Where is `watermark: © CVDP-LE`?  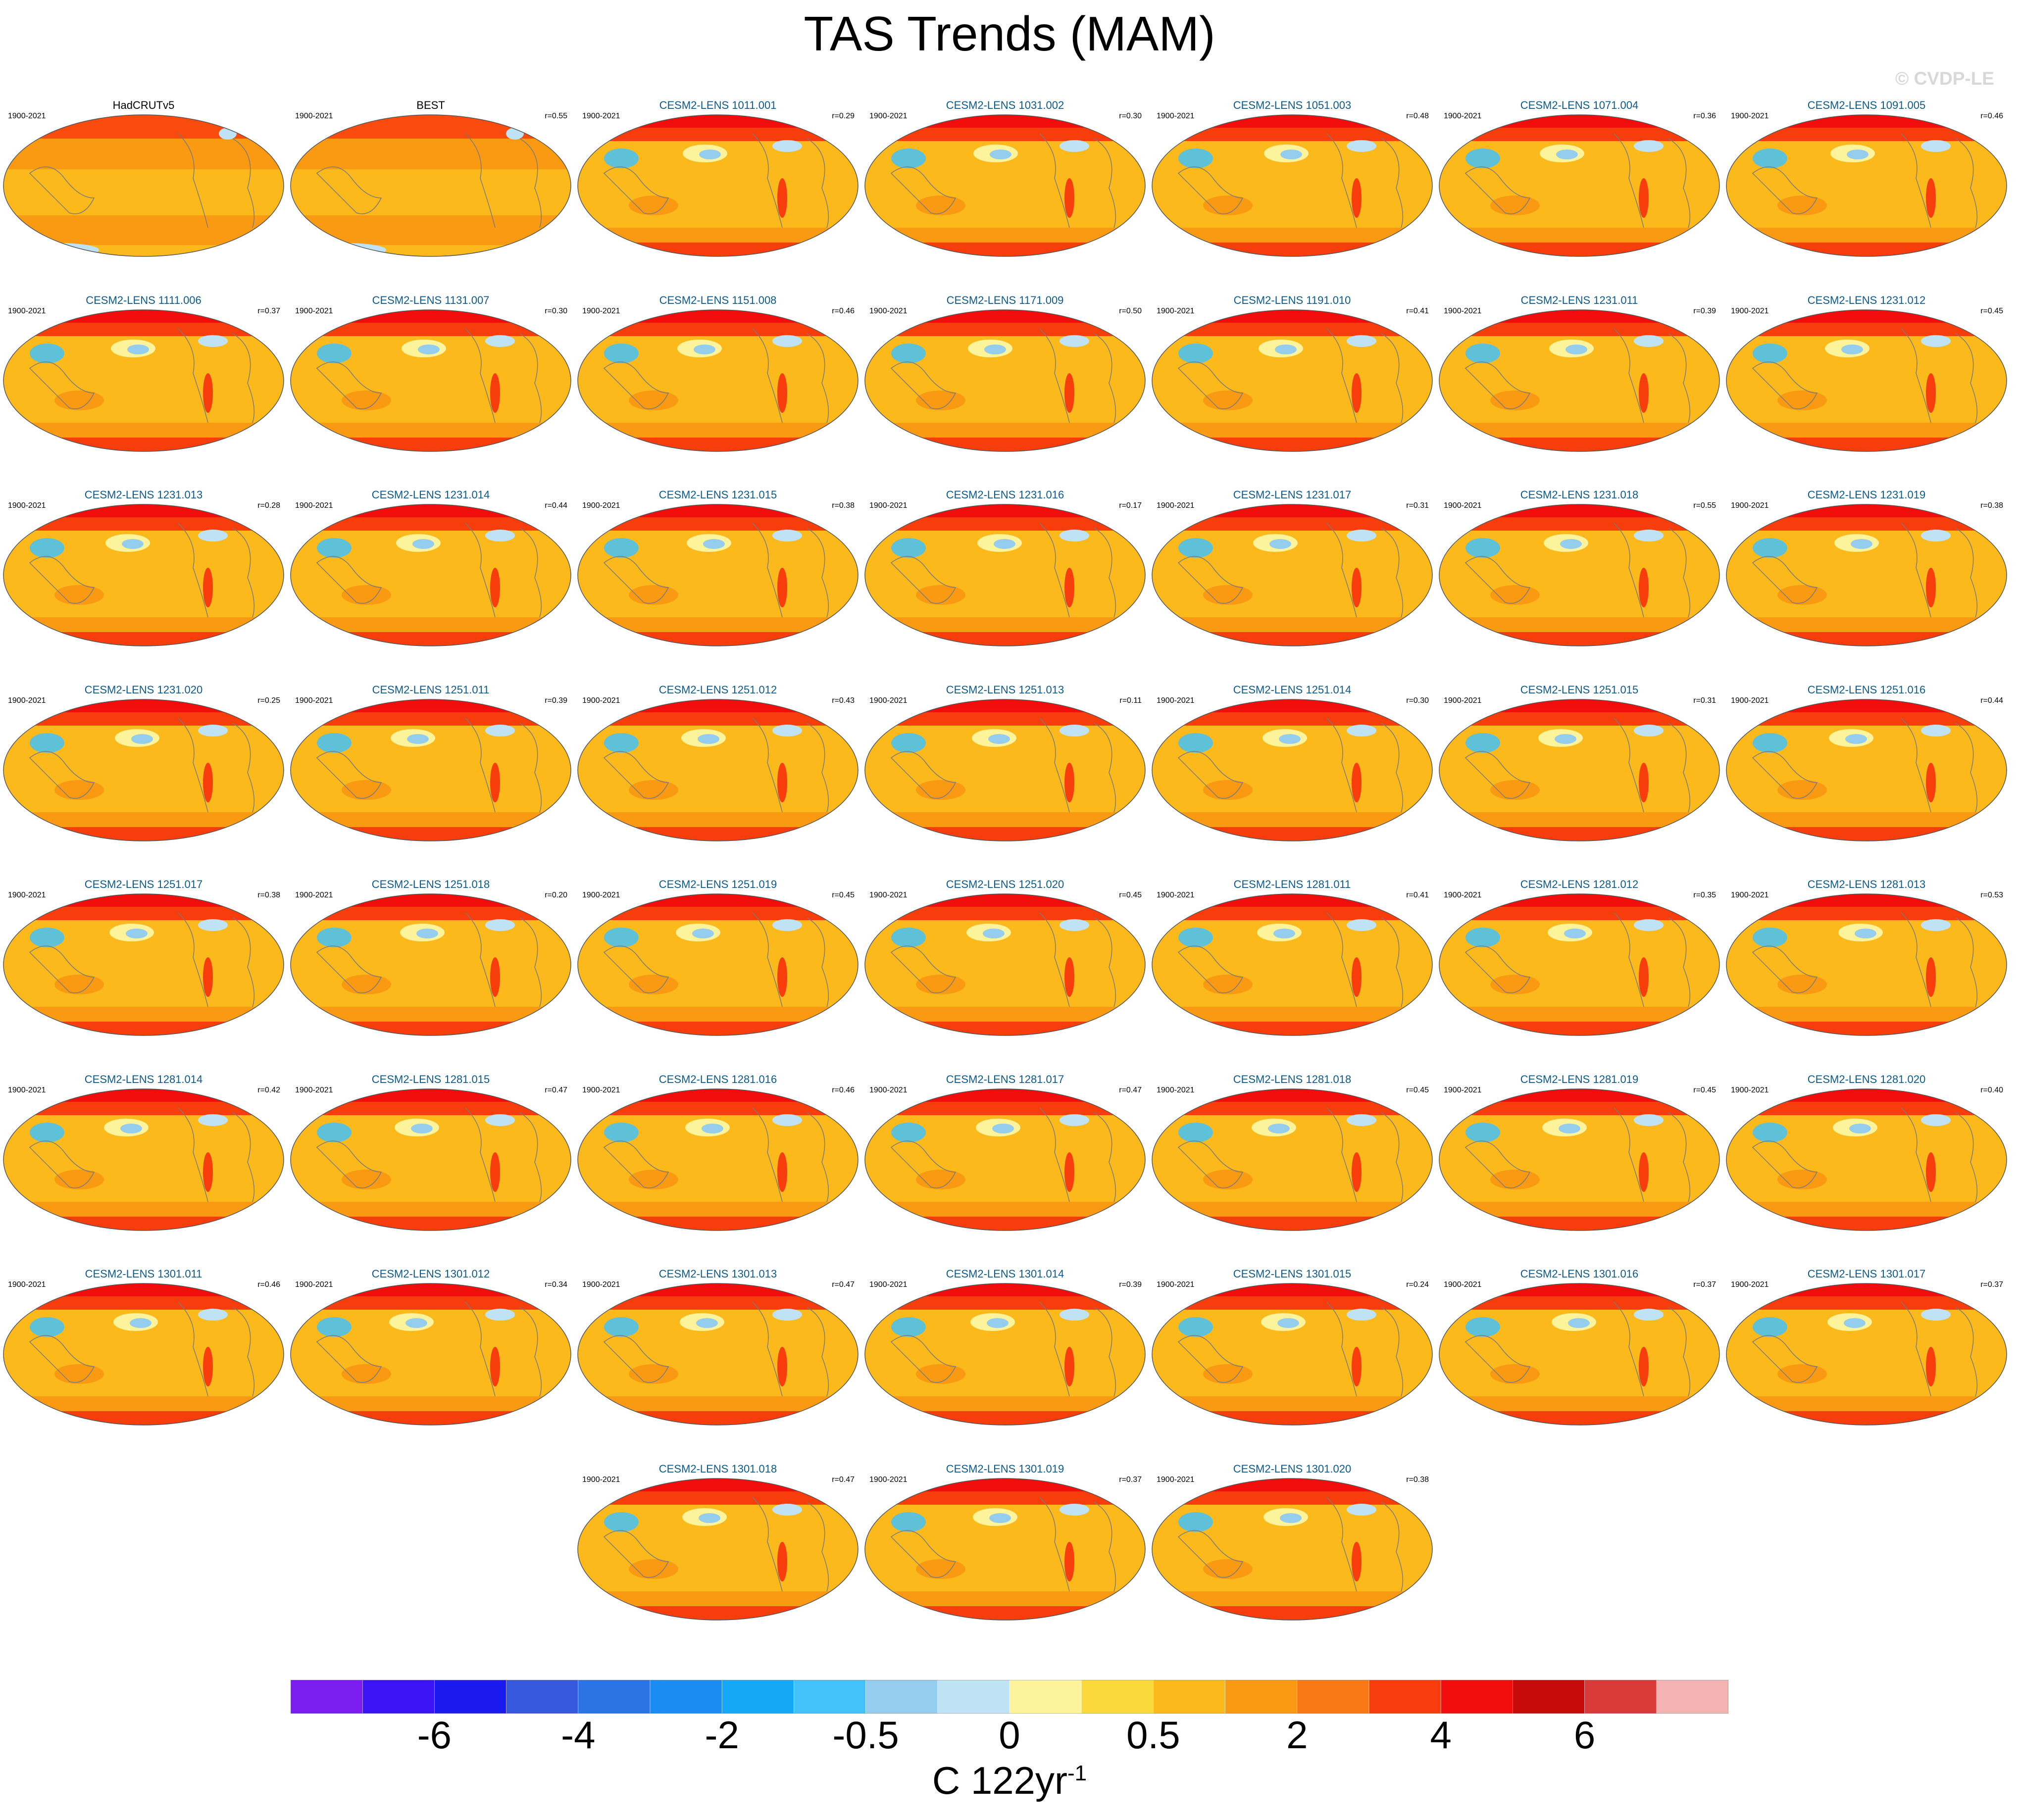
watermark: © CVDP-LE is located at coordinates (1944, 78).